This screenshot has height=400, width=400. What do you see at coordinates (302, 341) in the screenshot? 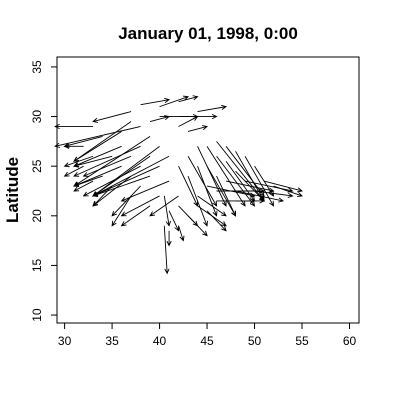
I see `x-tick-label: 55` at bounding box center [302, 341].